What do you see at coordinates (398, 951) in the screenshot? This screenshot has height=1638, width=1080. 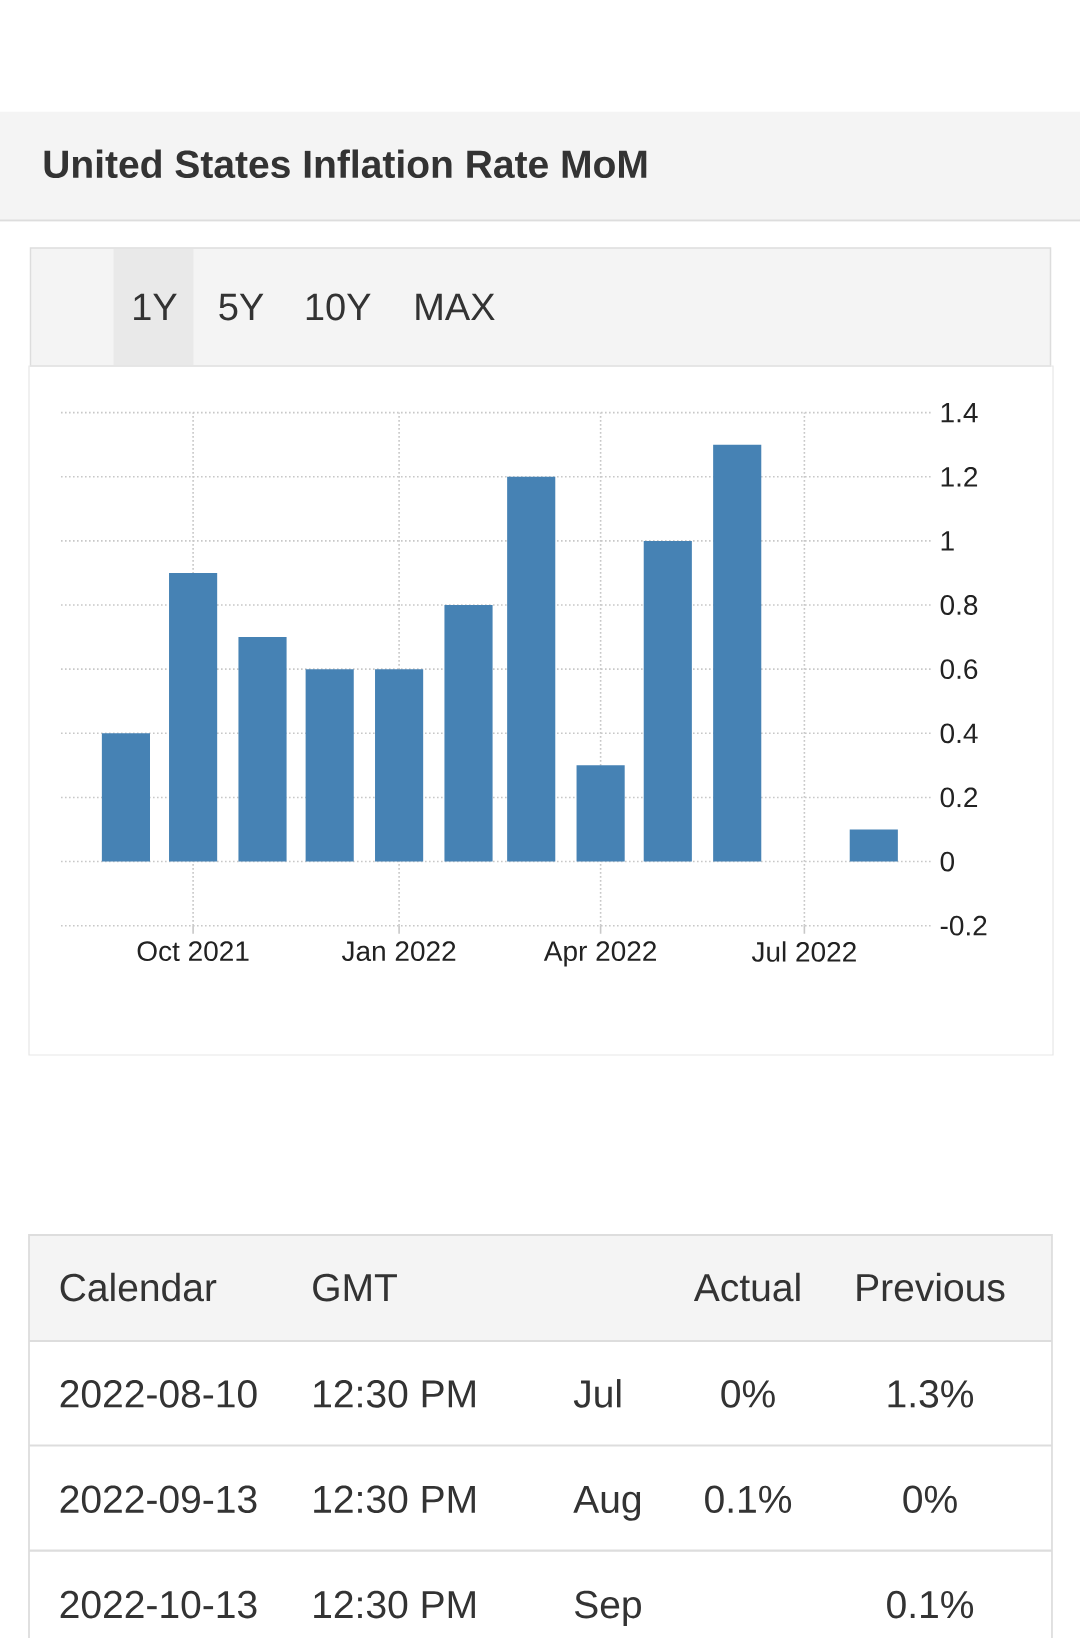 I see `x-tick-label: Jan 2022` at bounding box center [398, 951].